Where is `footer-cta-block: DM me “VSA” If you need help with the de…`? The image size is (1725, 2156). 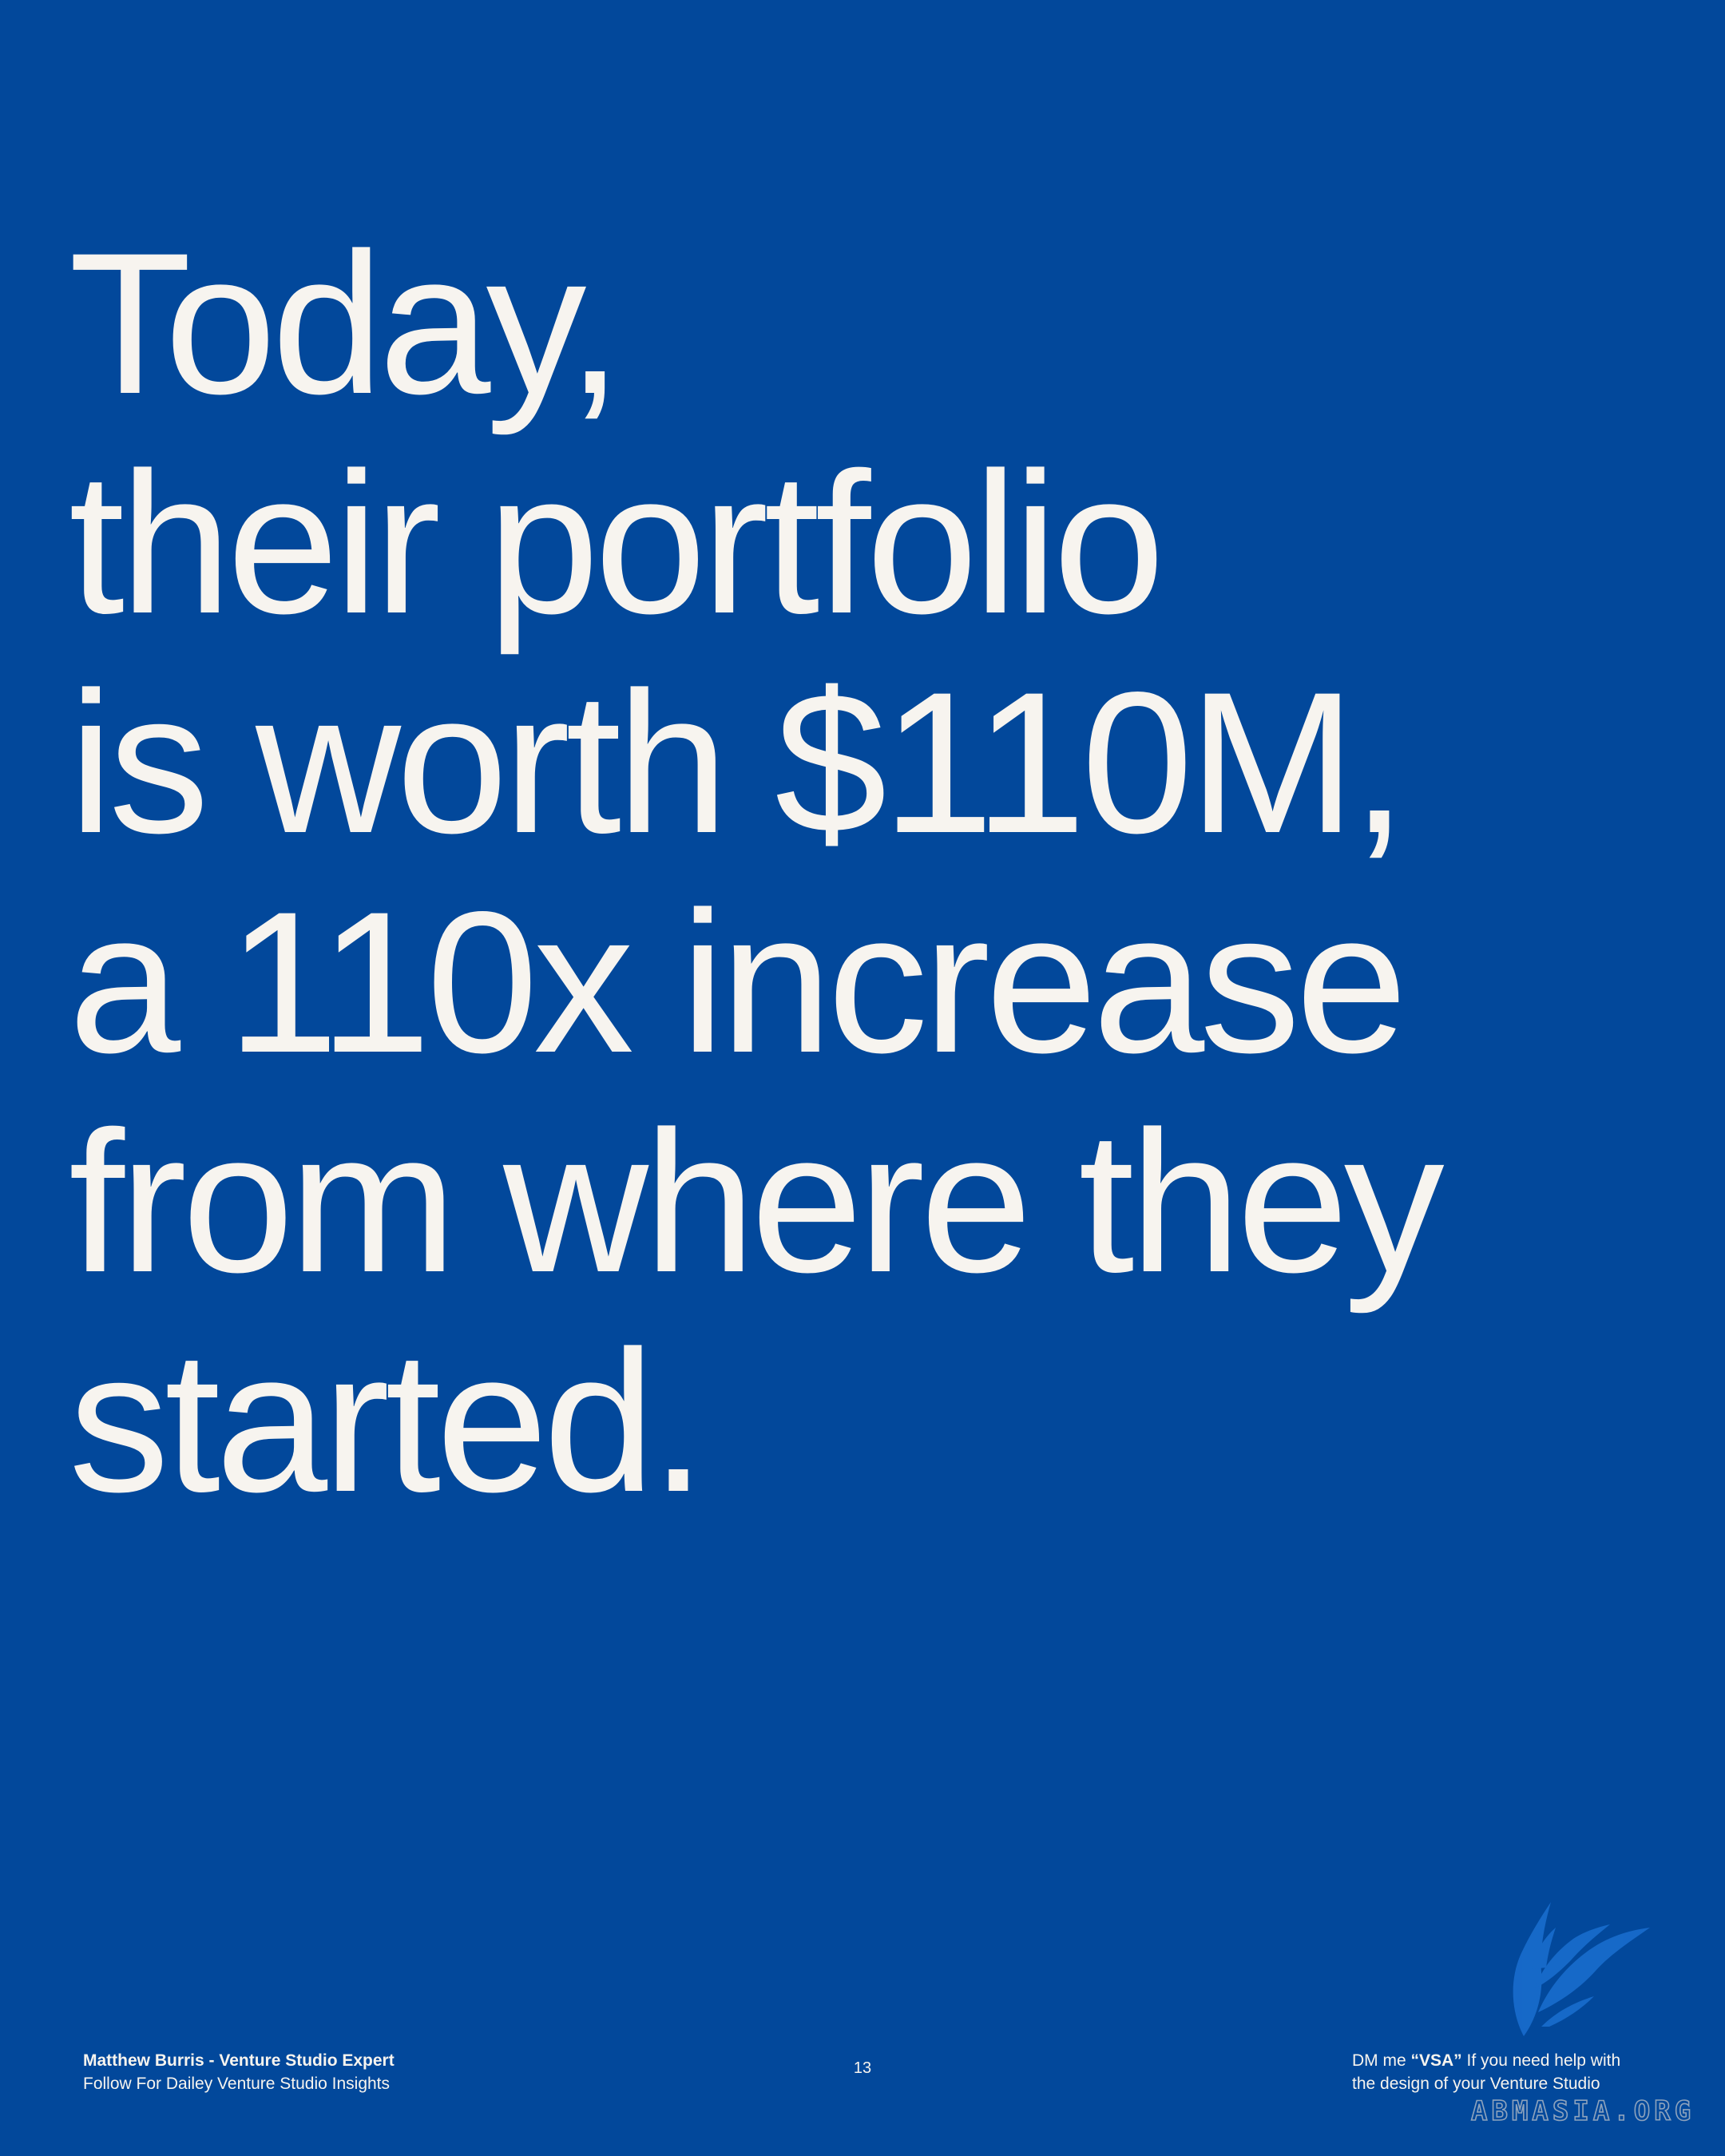
footer-cta-block: DM me “VSA” If you need help with the de… is located at coordinates (1486, 2072).